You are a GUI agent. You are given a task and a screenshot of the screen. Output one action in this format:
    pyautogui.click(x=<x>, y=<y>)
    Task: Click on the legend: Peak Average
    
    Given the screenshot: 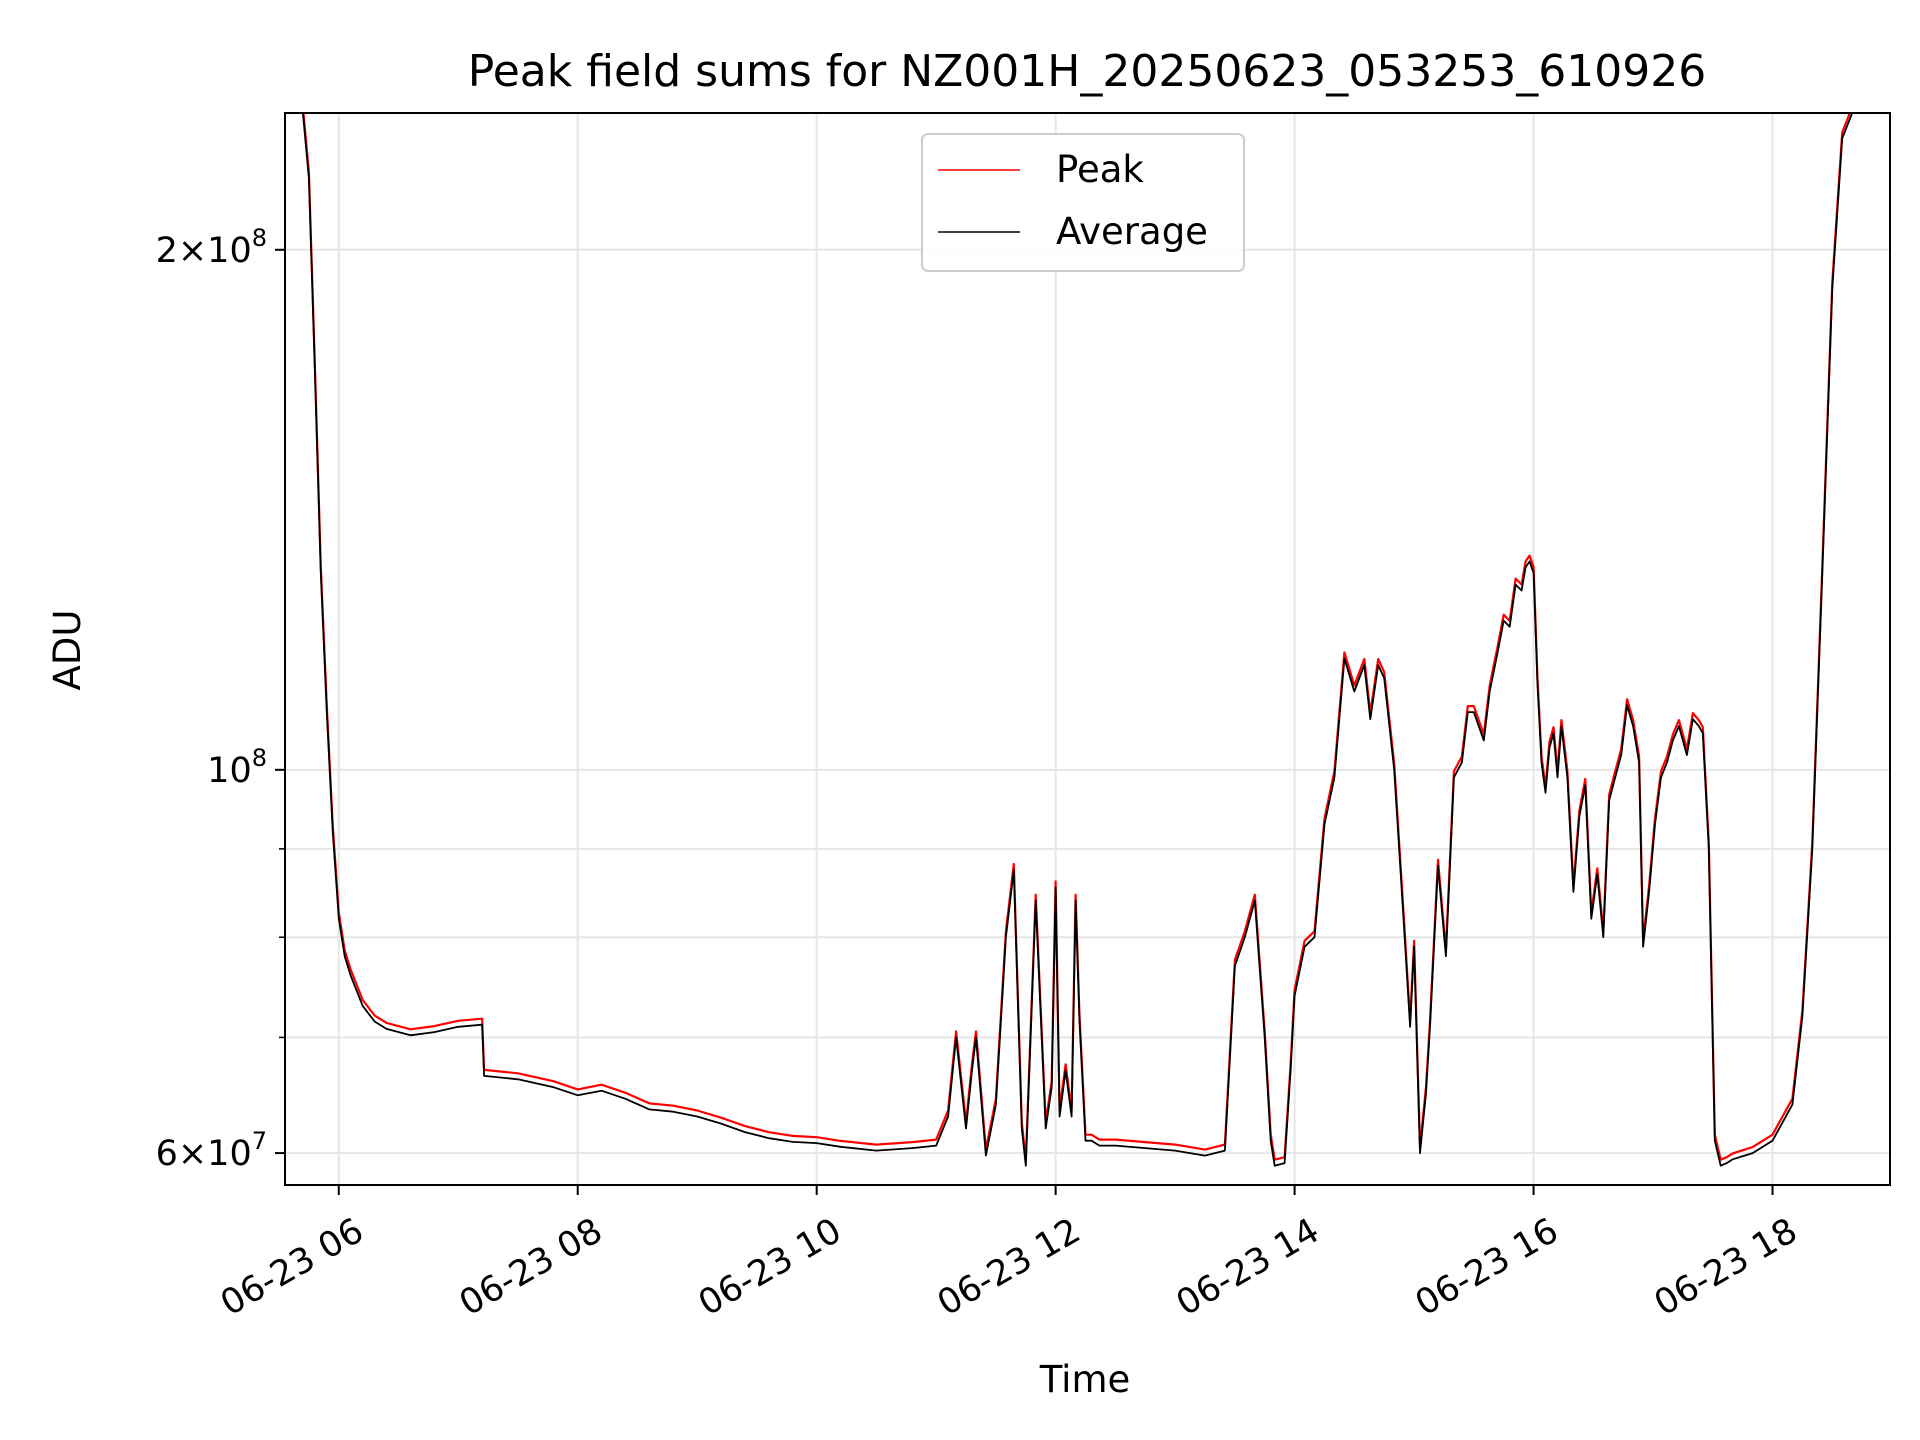 What is the action you would take?
    pyautogui.click(x=1083, y=202)
    